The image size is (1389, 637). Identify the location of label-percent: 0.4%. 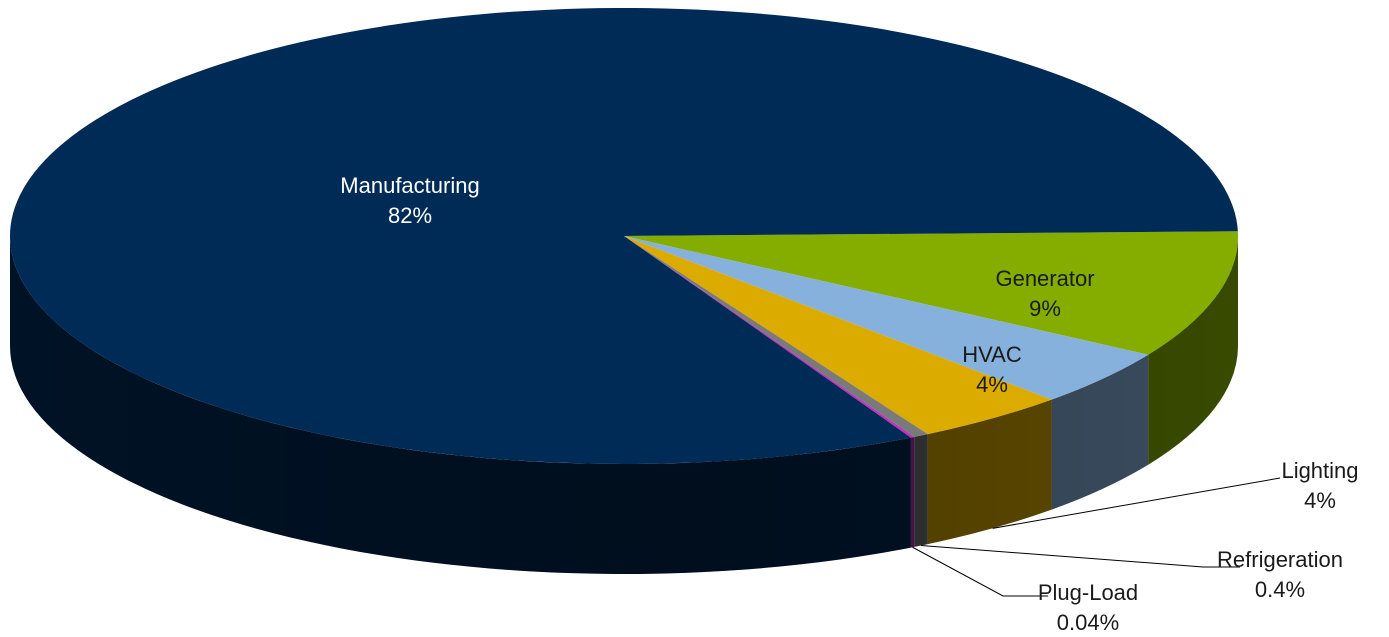
(1280, 589).